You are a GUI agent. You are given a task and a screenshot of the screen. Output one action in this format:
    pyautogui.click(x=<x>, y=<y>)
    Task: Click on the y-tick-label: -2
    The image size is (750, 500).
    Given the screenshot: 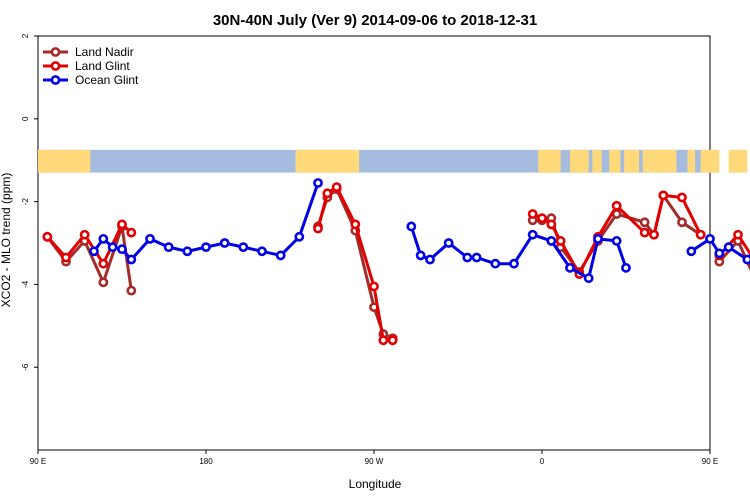 What is the action you would take?
    pyautogui.click(x=25, y=201)
    